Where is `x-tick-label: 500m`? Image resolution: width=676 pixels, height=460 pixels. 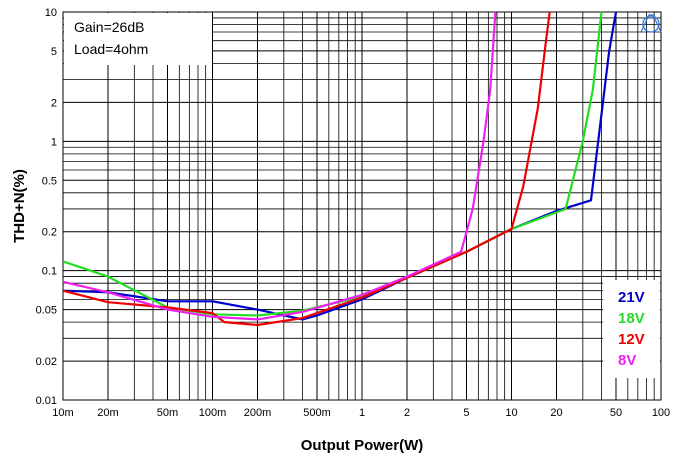
x-tick-label: 500m is located at coordinates (317, 413).